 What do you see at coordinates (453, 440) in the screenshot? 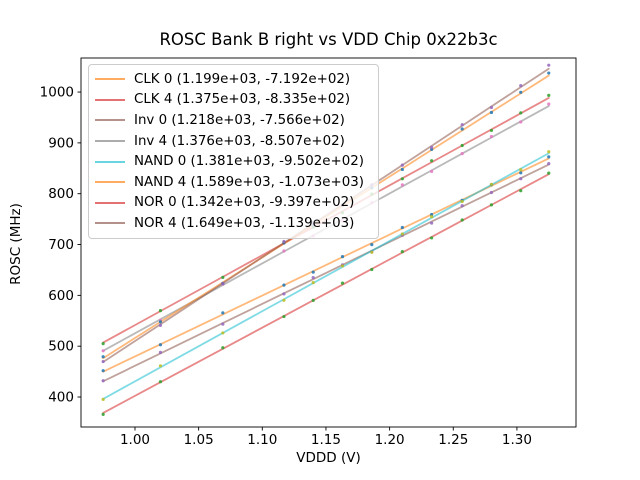
I see `x-tick-label: 1.25` at bounding box center [453, 440].